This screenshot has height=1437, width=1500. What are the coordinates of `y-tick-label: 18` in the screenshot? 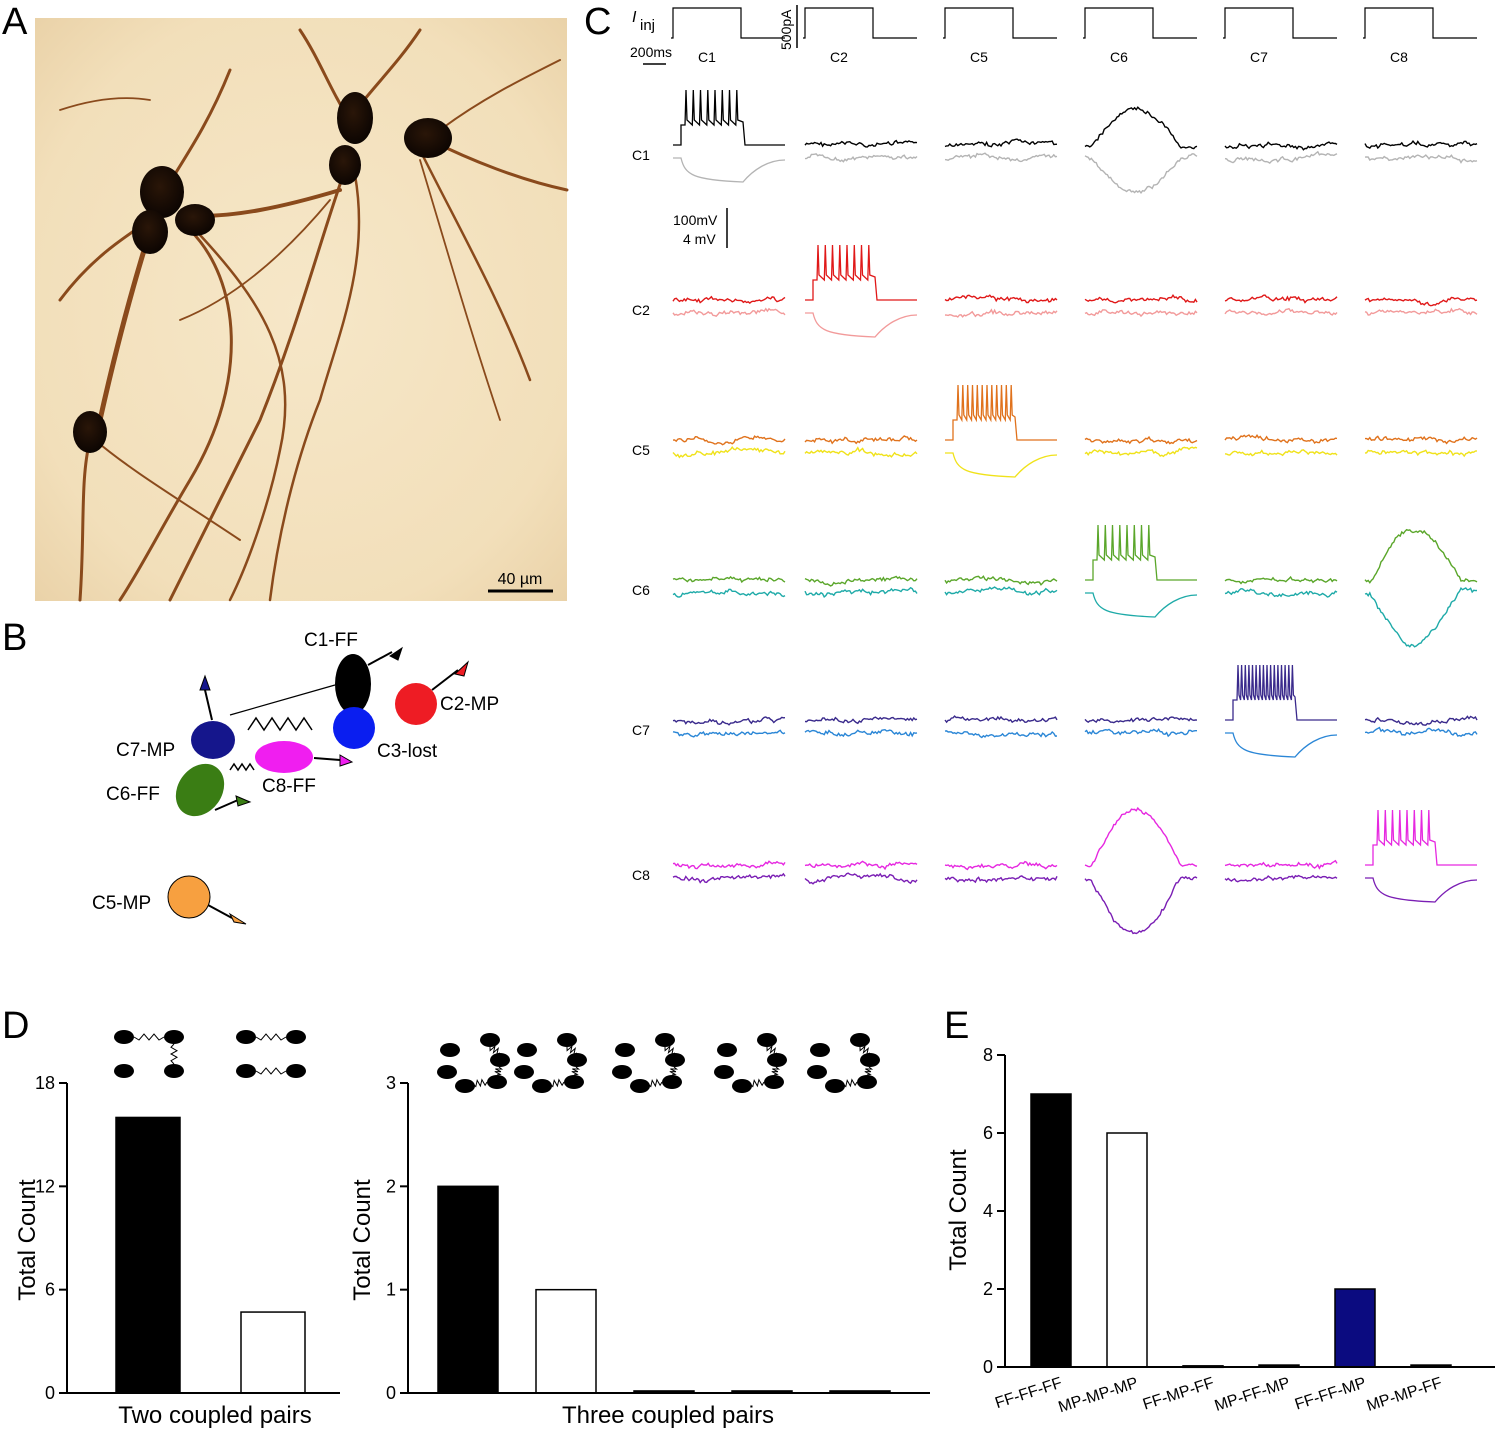 It's located at (45, 1083).